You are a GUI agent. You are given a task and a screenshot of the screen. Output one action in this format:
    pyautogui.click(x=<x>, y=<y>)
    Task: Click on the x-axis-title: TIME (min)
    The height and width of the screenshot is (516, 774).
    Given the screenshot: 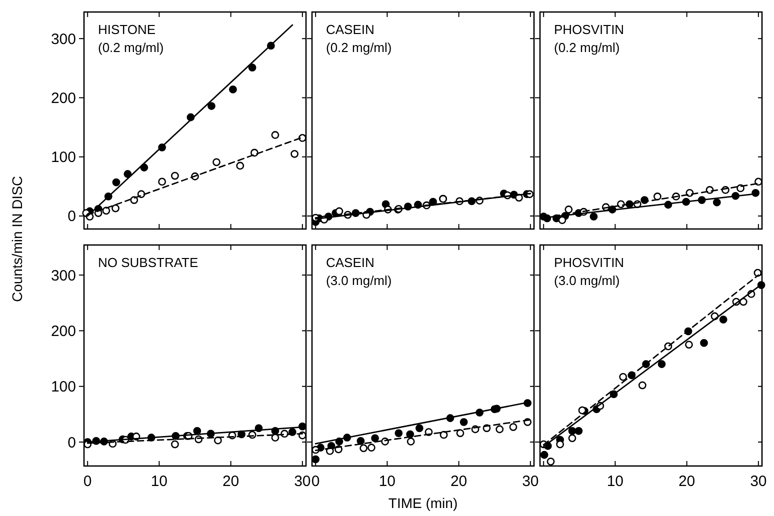 What is the action you would take?
    pyautogui.click(x=423, y=503)
    